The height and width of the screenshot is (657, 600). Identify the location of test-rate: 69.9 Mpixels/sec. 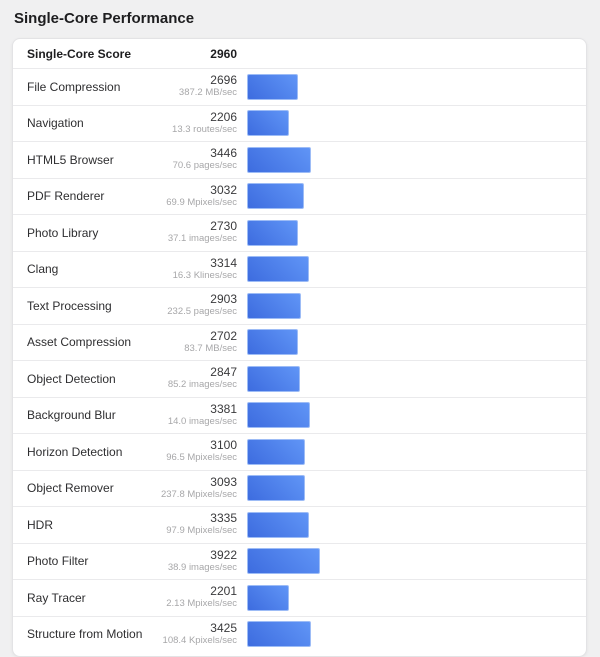
(201, 202).